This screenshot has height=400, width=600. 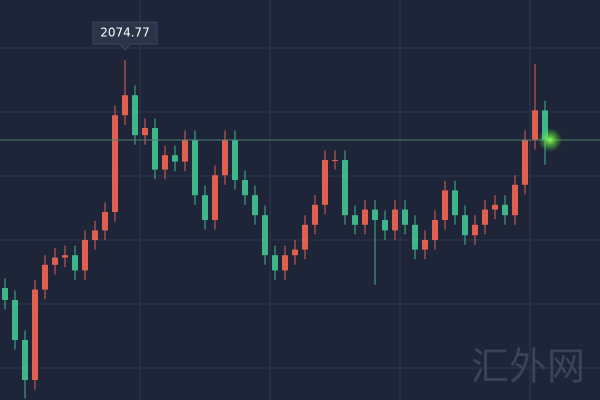 I want to click on peak-label: 2074.77, so click(x=125, y=33).